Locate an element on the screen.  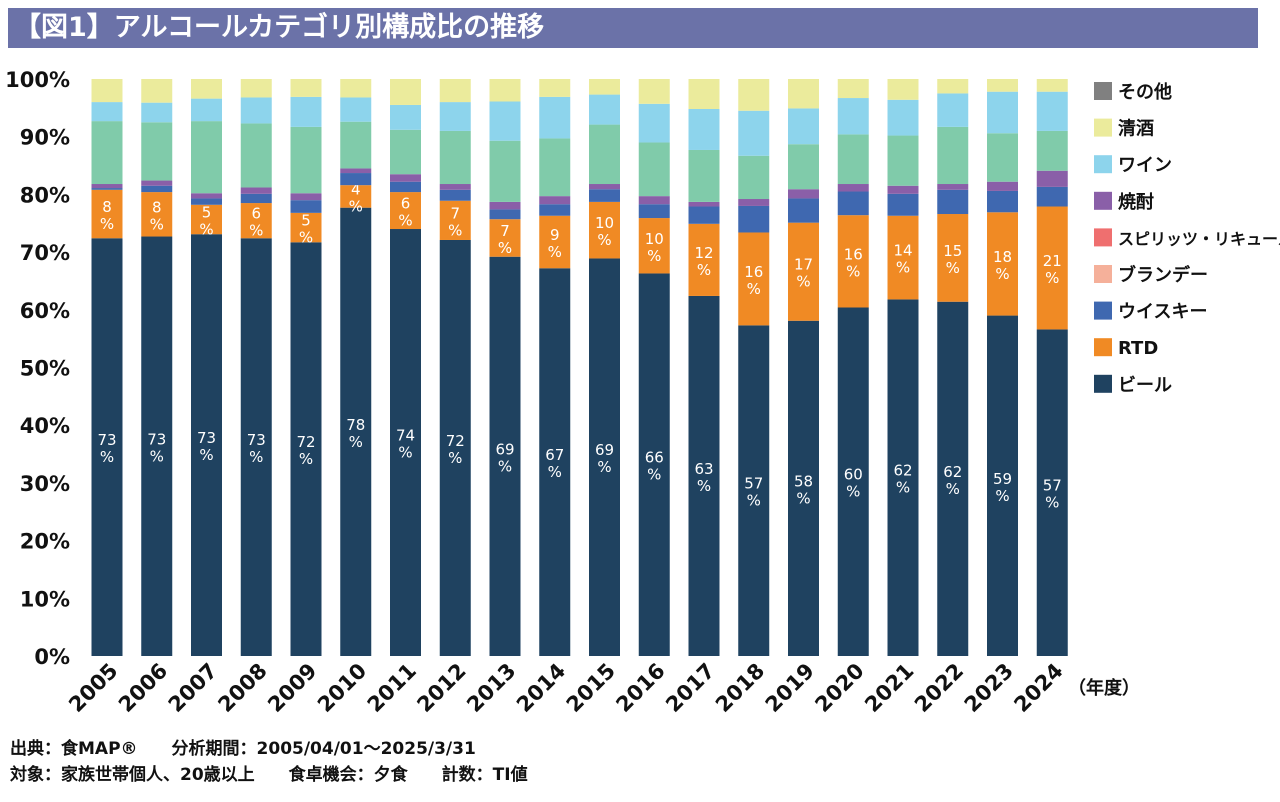
chart-title: 【図1】アルコールカテゴリ別構成比の推移 is located at coordinates (633, 28).